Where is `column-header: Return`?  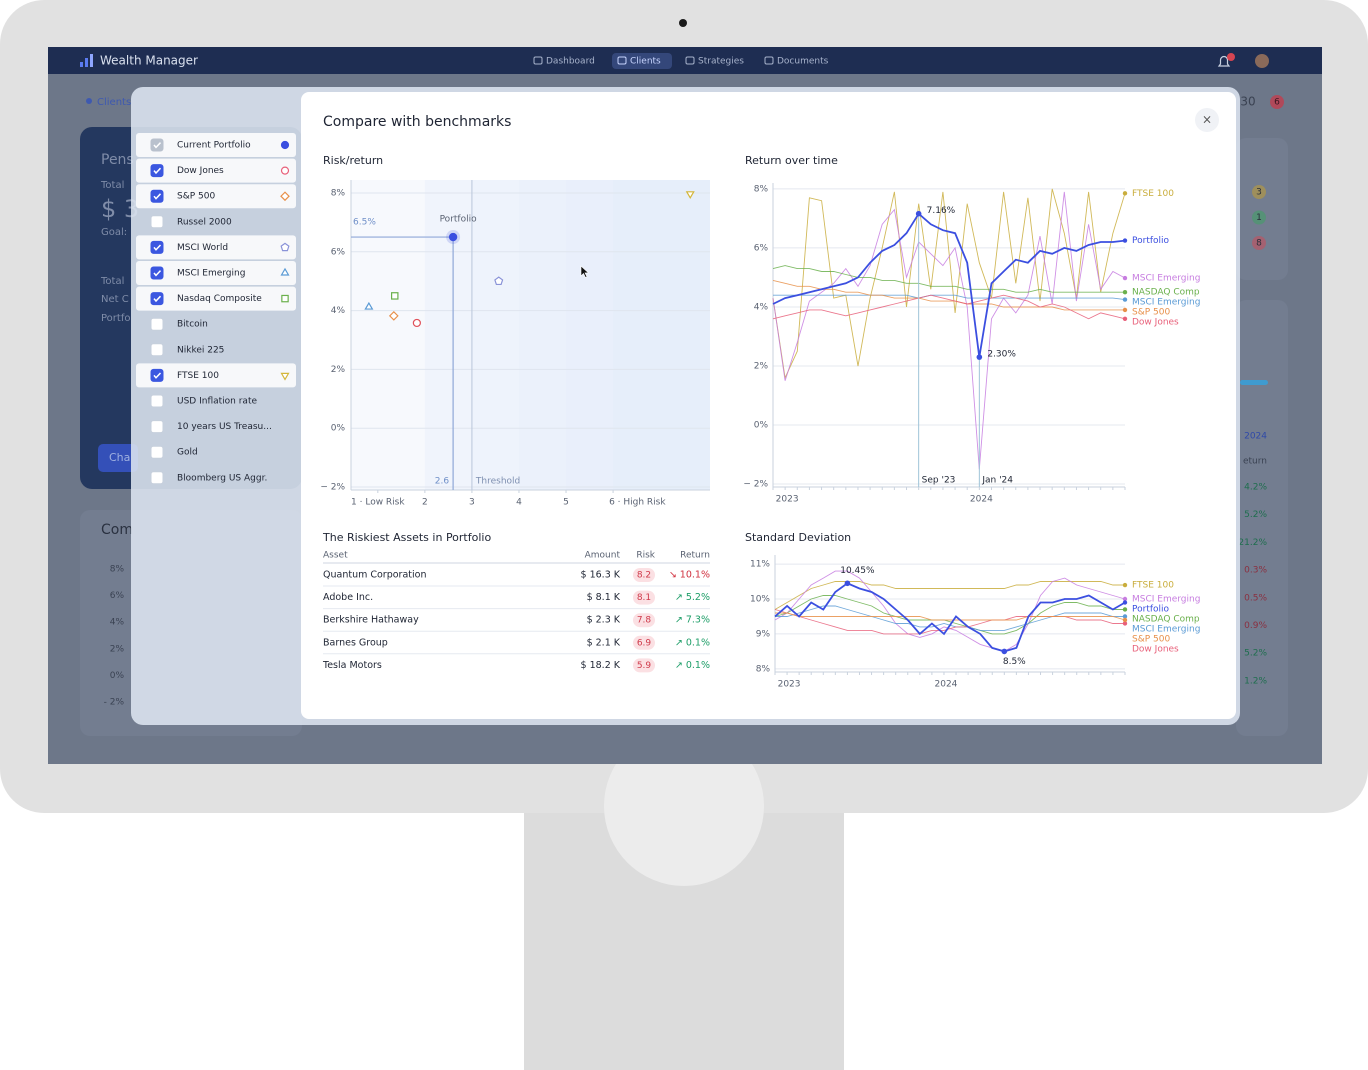
column-header: Return is located at coordinates (695, 556).